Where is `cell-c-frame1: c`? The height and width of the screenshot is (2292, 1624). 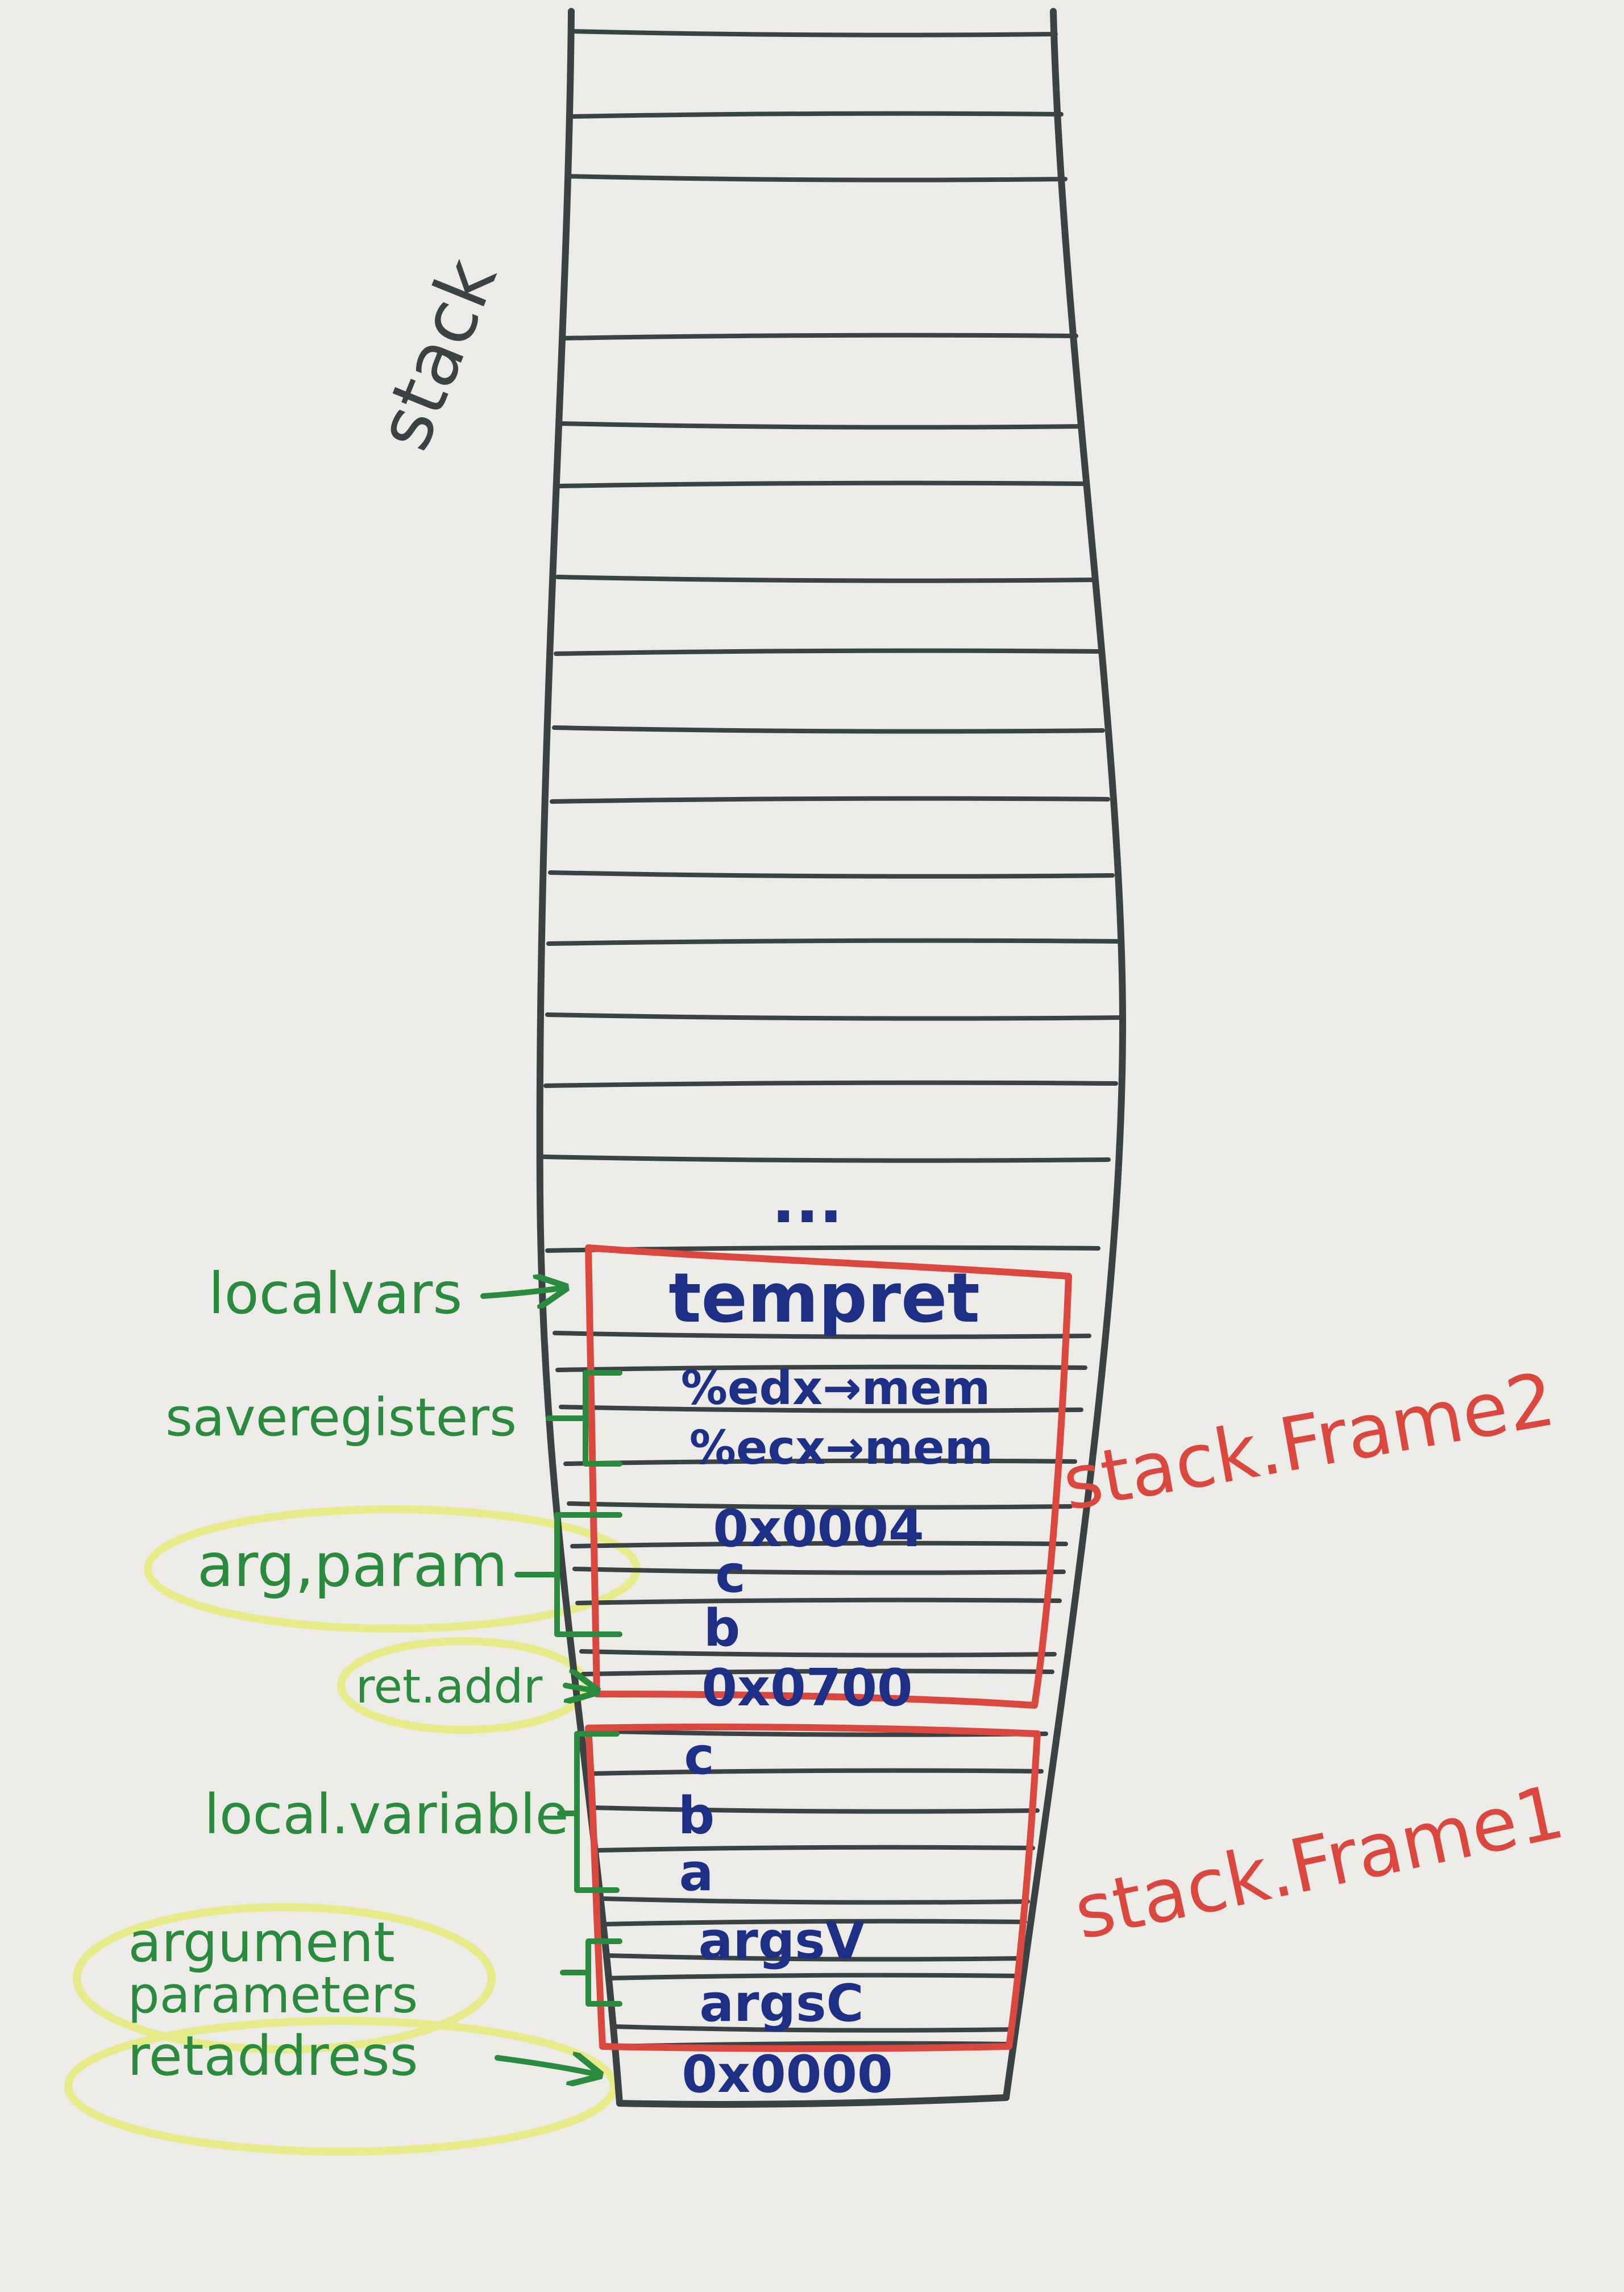
cell-c-frame1: c is located at coordinates (699, 1756).